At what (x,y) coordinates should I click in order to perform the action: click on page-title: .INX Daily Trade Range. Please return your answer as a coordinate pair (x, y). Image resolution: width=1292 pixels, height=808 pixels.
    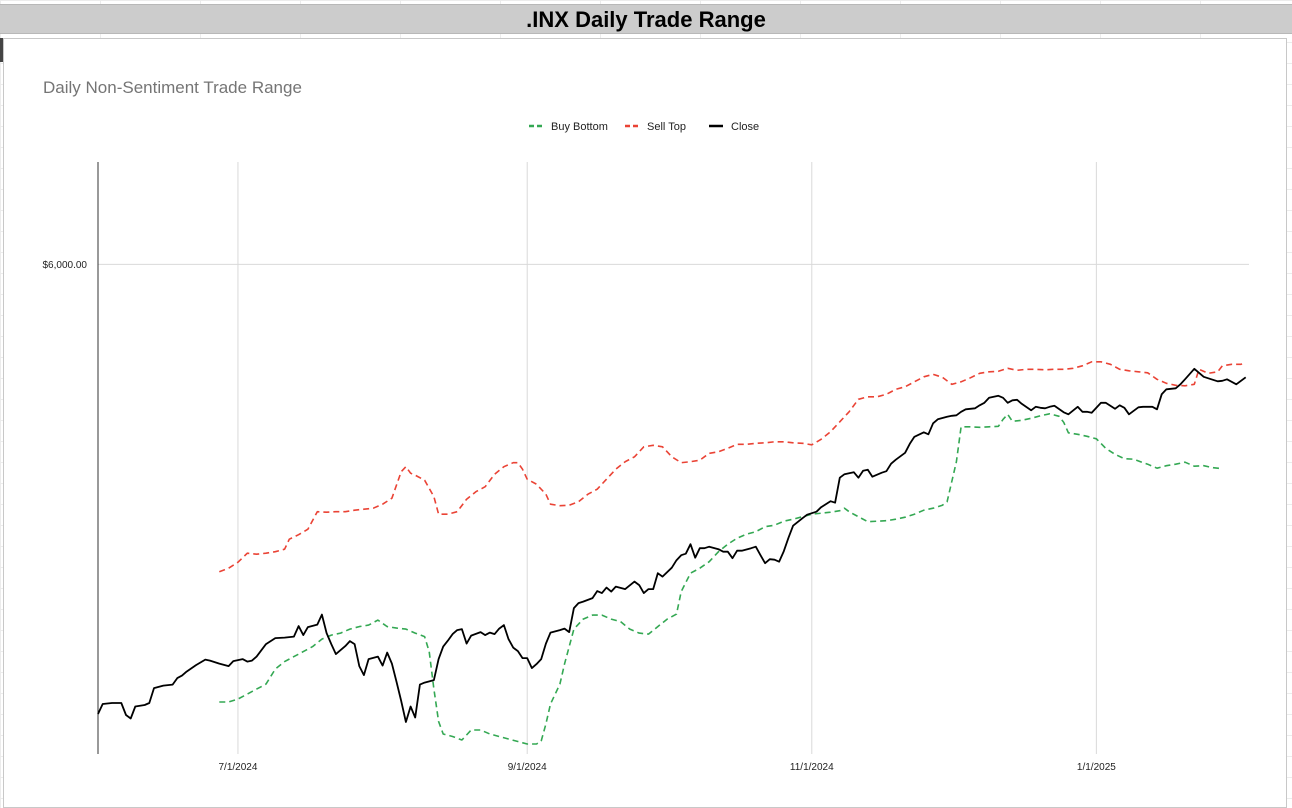
    Looking at the image, I should click on (646, 19).